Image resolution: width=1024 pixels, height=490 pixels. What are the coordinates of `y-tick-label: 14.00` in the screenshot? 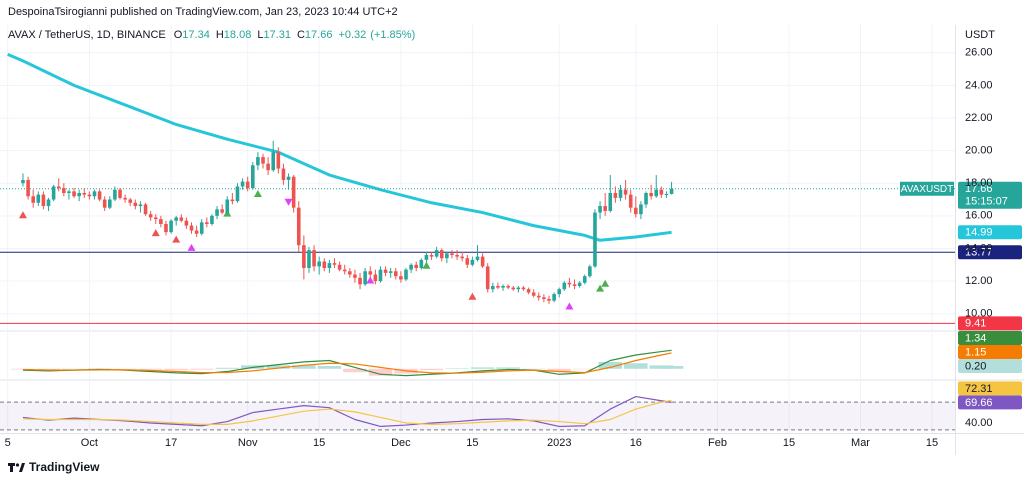 It's located at (979, 248).